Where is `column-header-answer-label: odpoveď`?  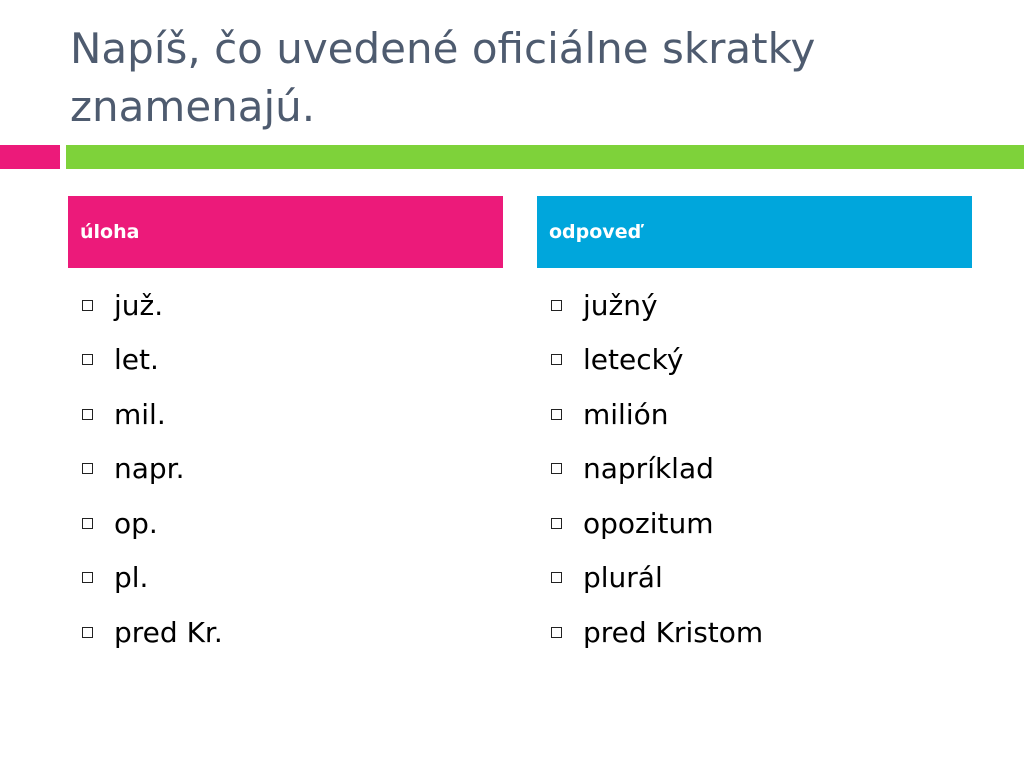 column-header-answer-label: odpoveď is located at coordinates (595, 232).